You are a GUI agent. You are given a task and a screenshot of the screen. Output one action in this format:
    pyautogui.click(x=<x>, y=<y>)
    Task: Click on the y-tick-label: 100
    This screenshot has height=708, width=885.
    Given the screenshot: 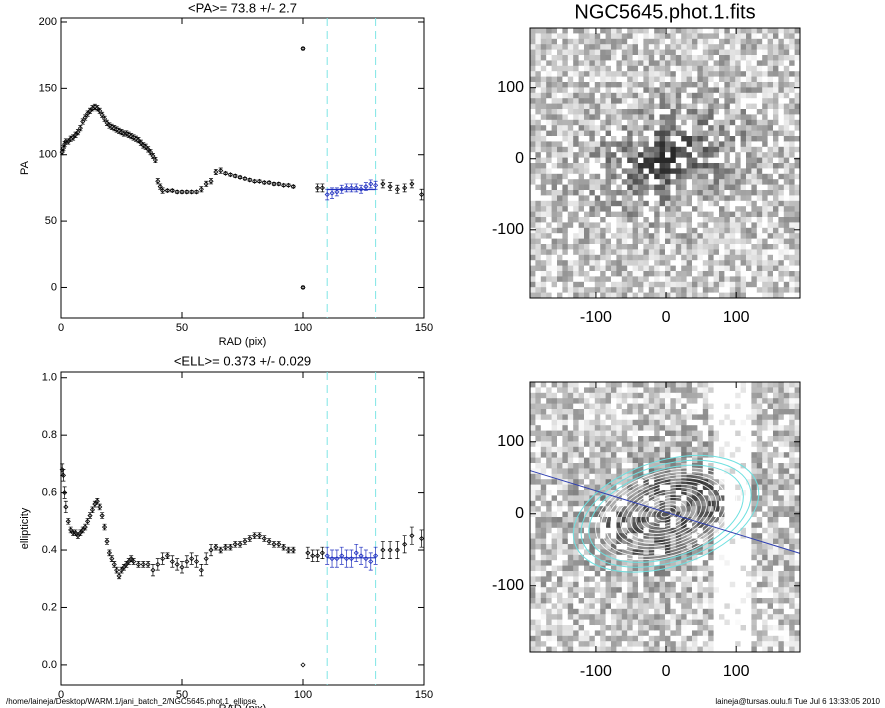 What is the action you would take?
    pyautogui.click(x=48, y=155)
    